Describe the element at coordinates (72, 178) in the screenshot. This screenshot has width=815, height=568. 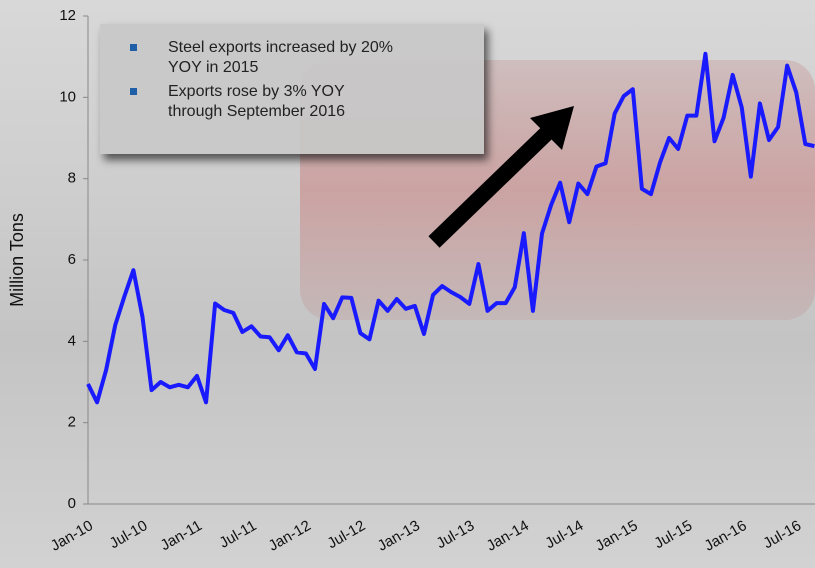
I see `y-tick-label: 8` at that location.